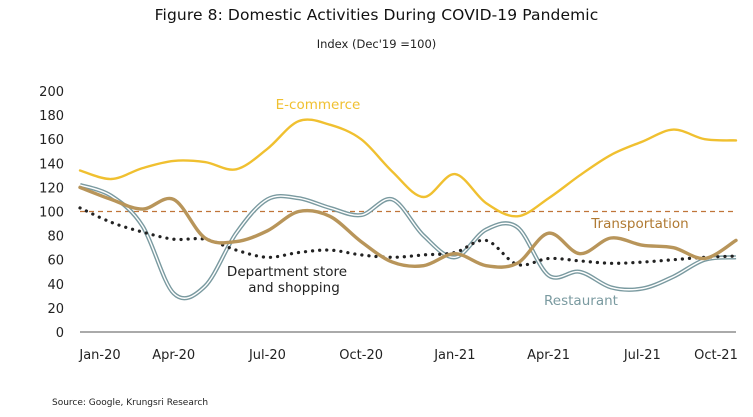 The width and height of the screenshot is (753, 417). Describe the element at coordinates (51, 92) in the screenshot. I see `y-tick-label: 200` at that location.